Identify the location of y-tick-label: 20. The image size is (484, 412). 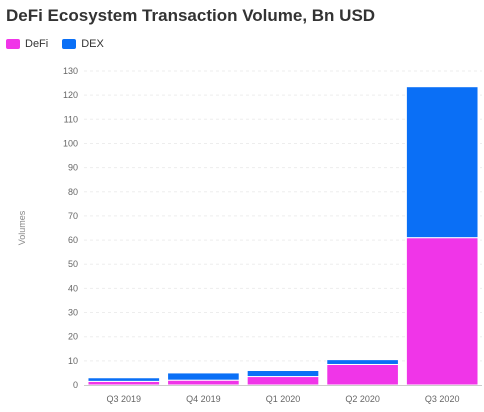
(73, 337).